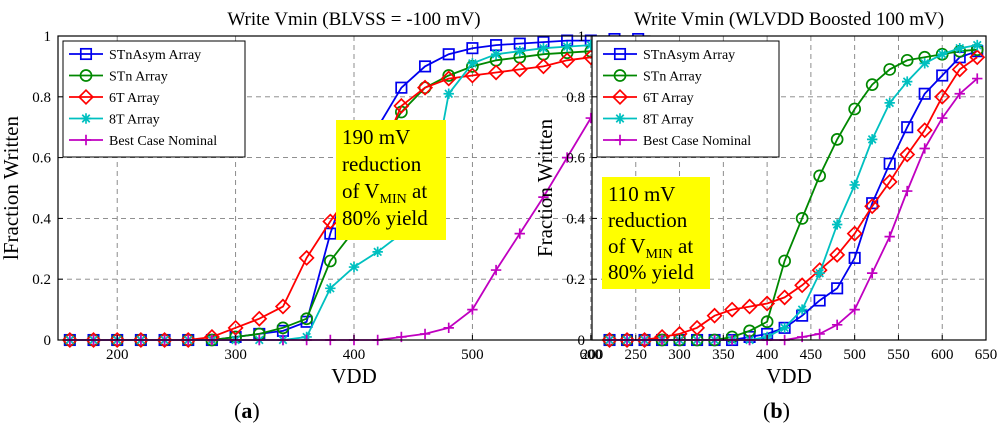 The image size is (1000, 432). Describe the element at coordinates (723, 355) in the screenshot. I see `x-tick-label: 350` at that location.